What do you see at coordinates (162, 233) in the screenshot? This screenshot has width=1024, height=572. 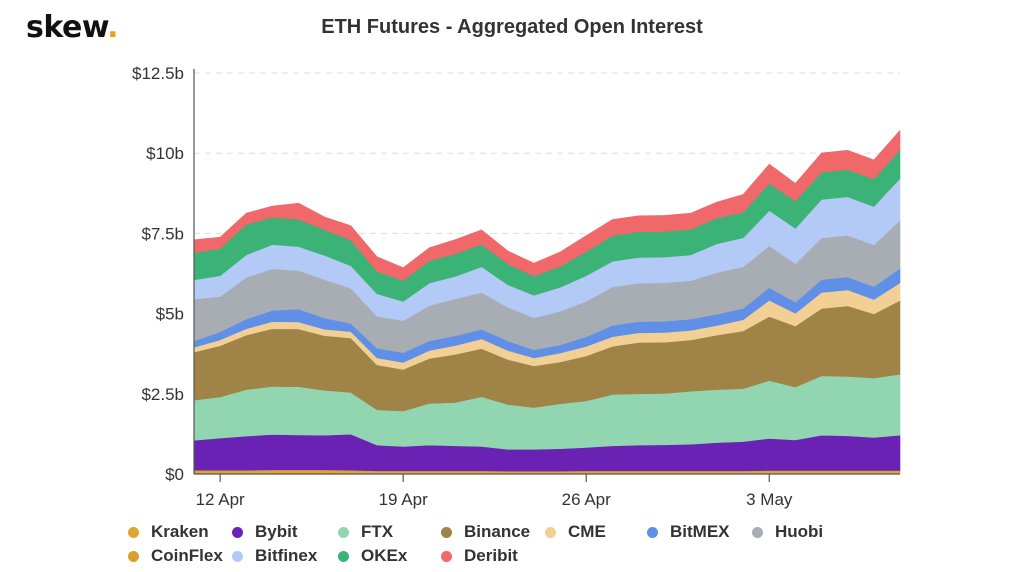 I see `y-tick-label: $7.5b` at bounding box center [162, 233].